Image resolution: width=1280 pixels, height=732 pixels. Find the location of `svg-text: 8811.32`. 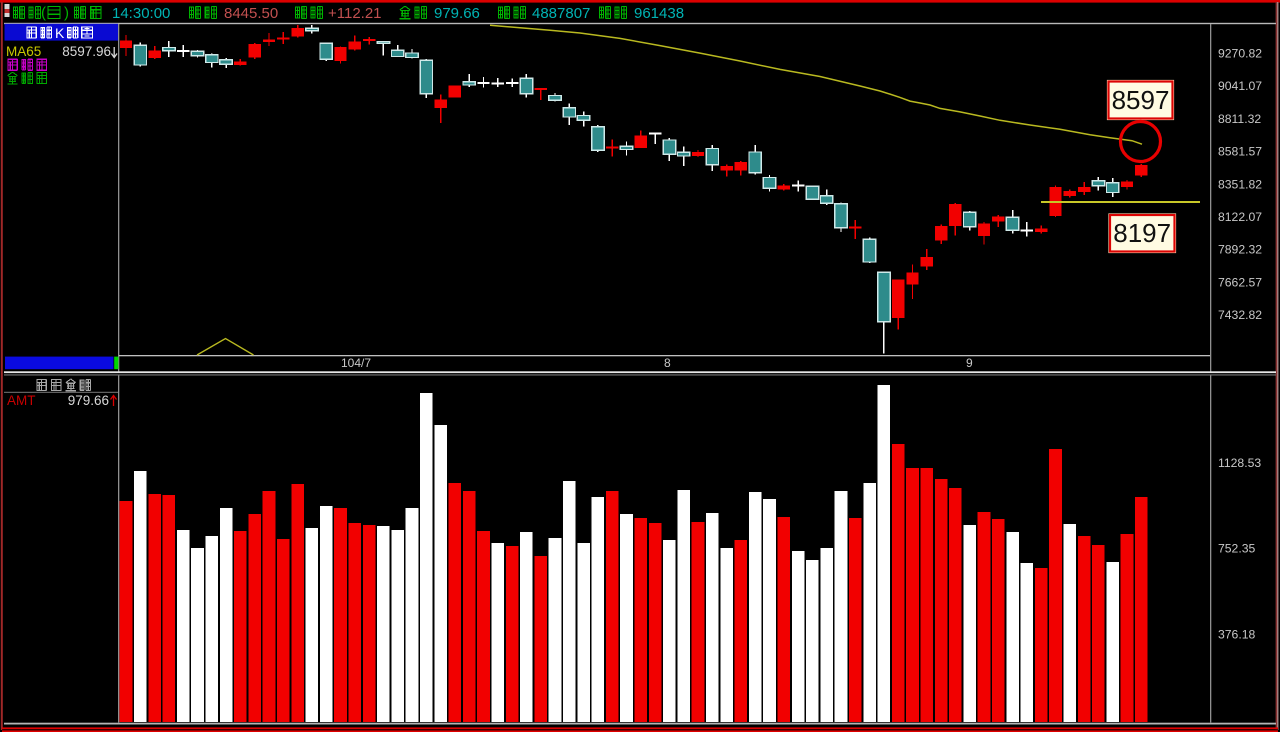

svg-text: 8811.32 is located at coordinates (1239, 119).